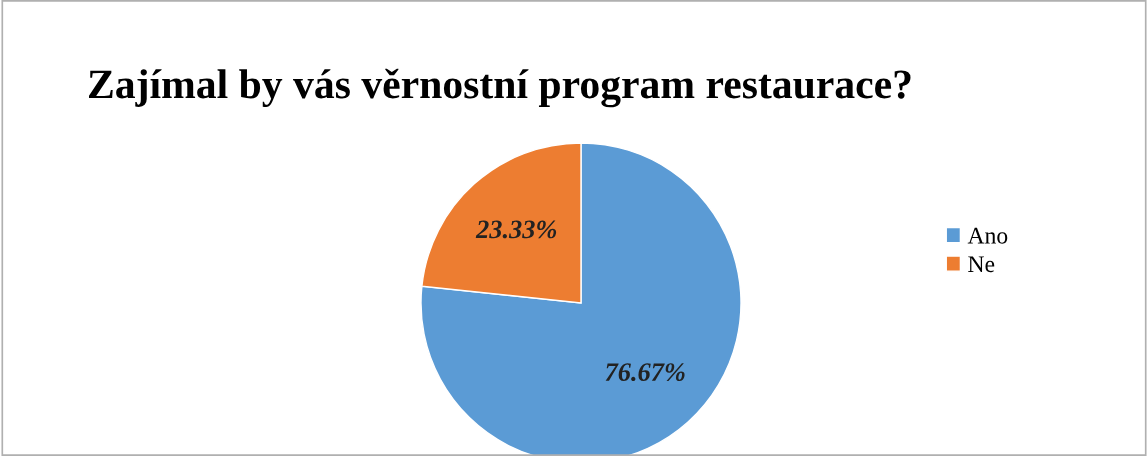 This screenshot has width=1148, height=456. Describe the element at coordinates (981, 264) in the screenshot. I see `legend-label: Ne` at that location.